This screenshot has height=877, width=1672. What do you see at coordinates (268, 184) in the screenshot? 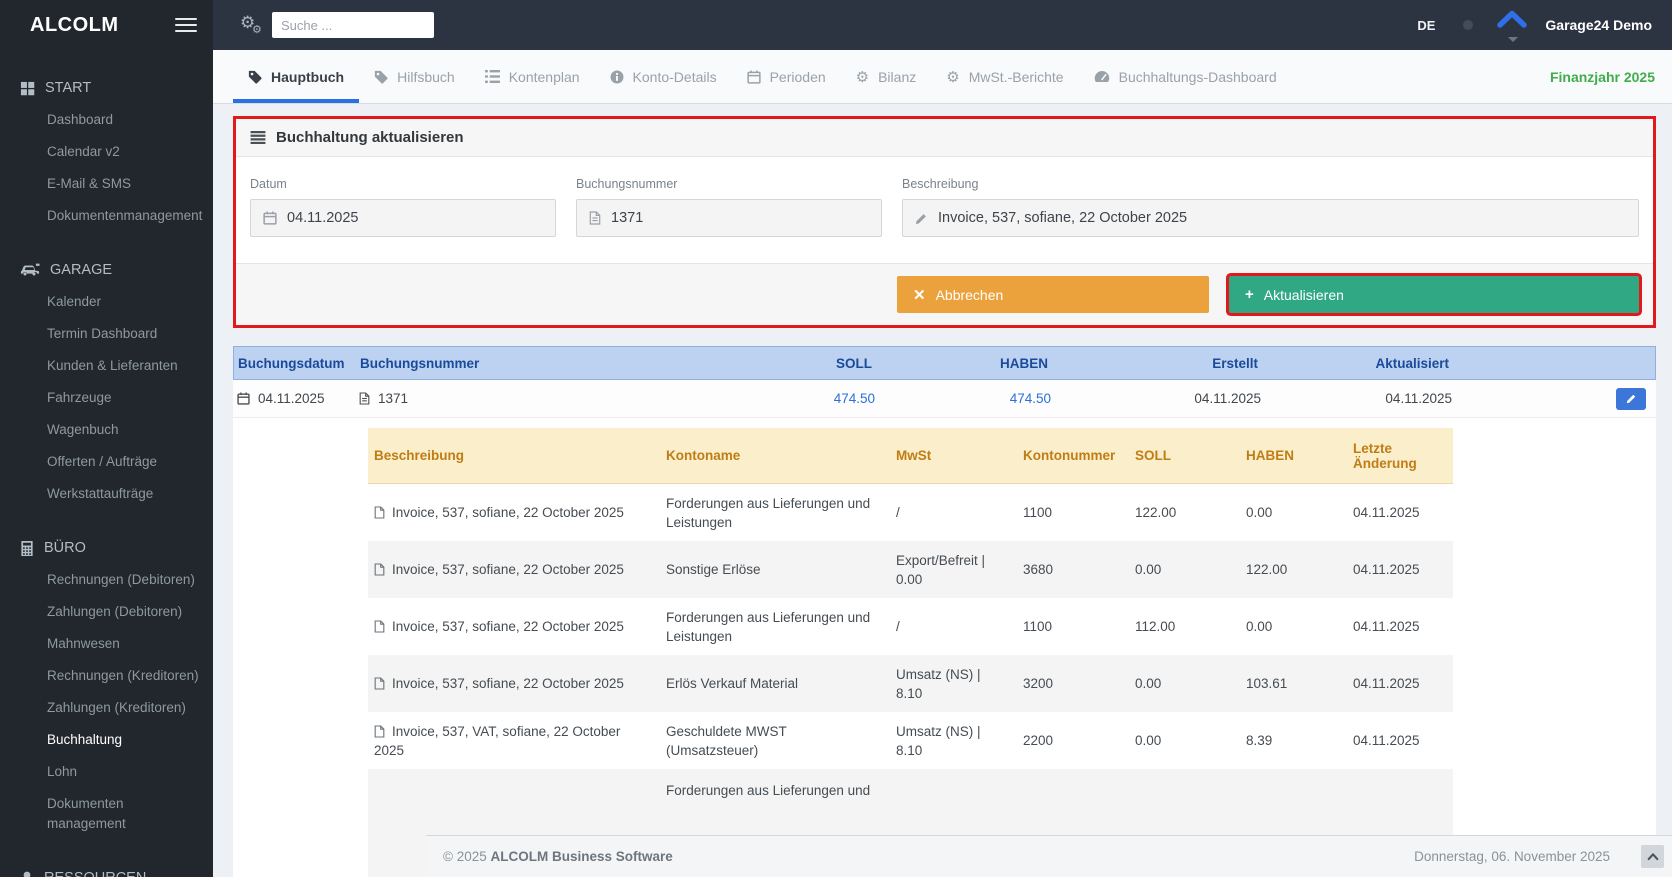
I see `field-label: Datum` at bounding box center [268, 184].